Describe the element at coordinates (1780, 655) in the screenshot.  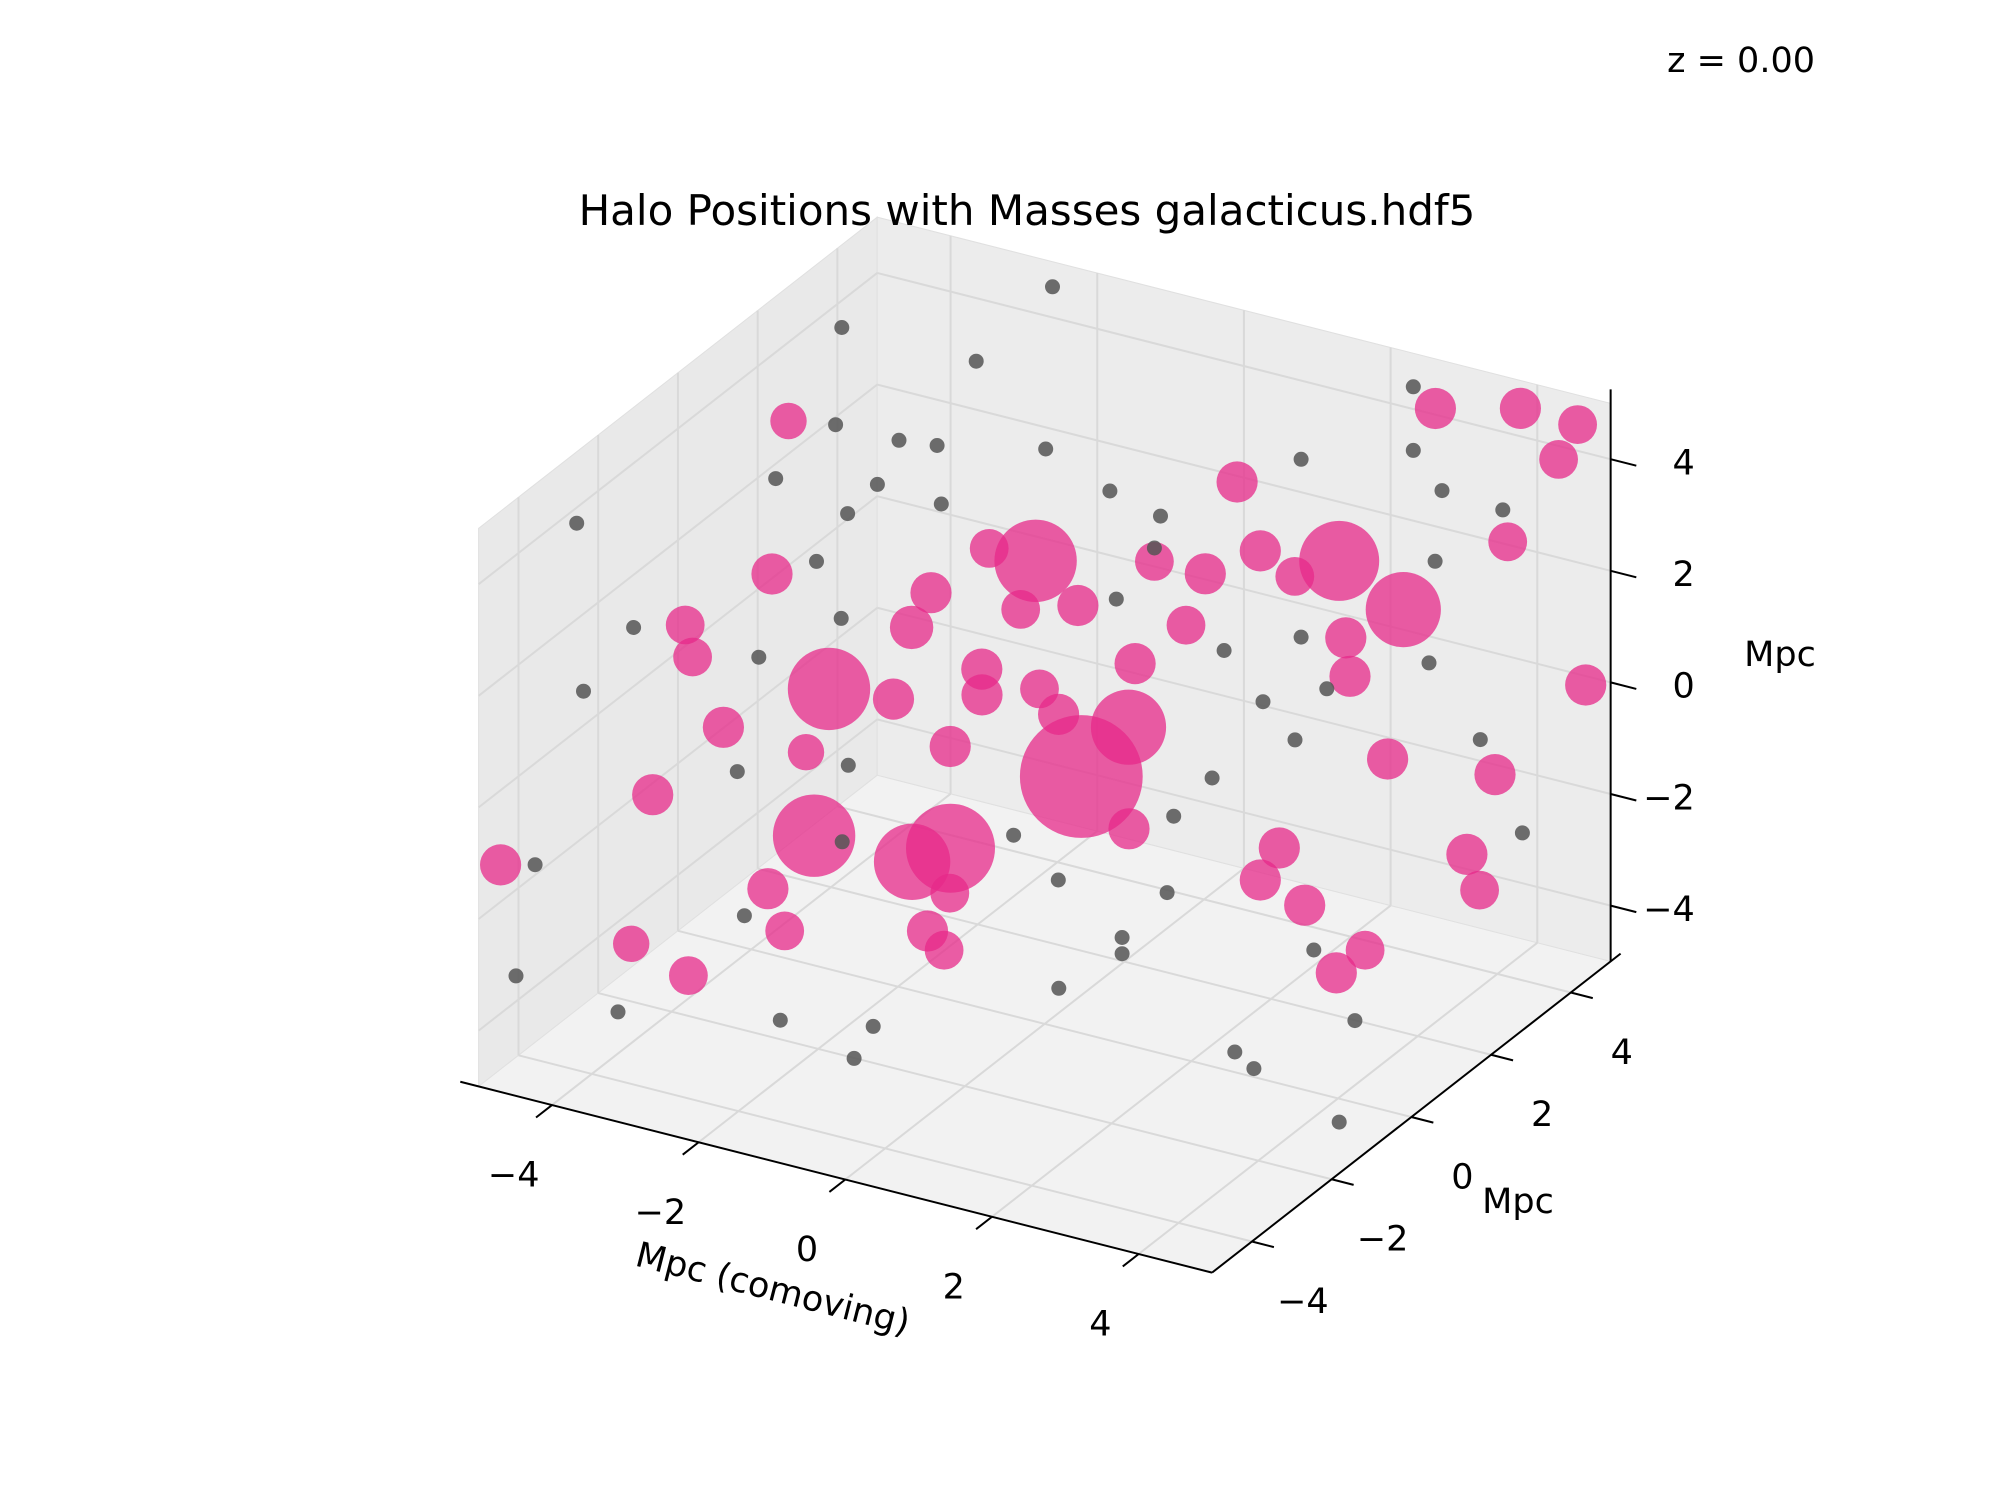
I see `z-axis-label: Mpc` at that location.